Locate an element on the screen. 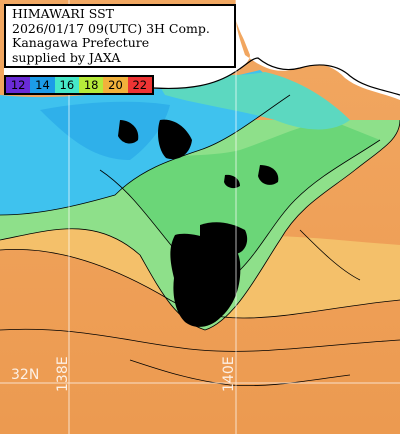 The width and height of the screenshot is (400, 434). color-legend: 12 14 16 18 20 22 is located at coordinates (79, 85).